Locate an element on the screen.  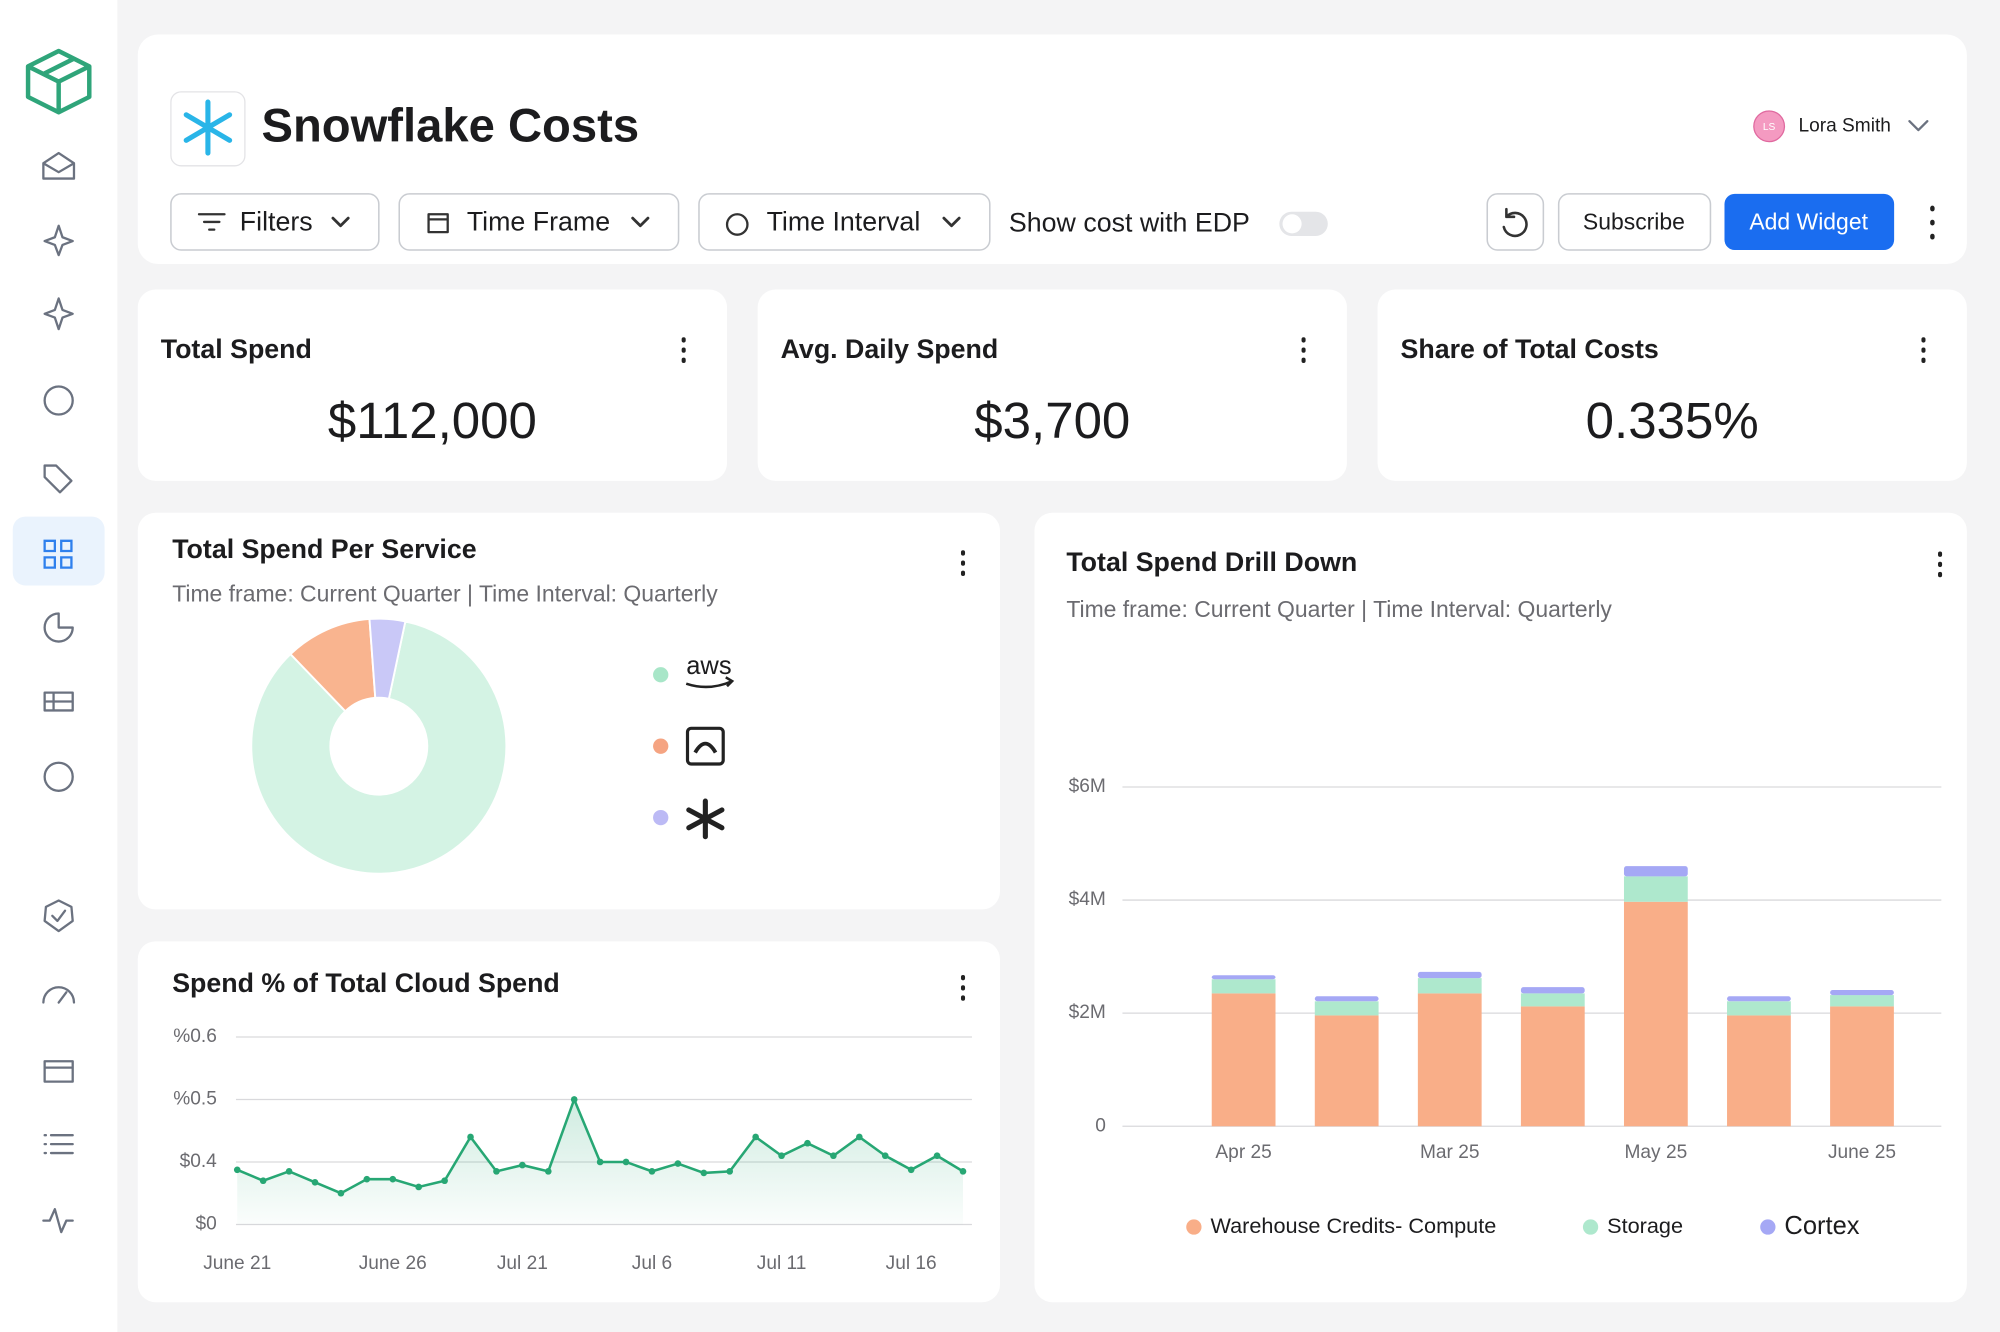
user-menu-chevron is located at coordinates (1918, 126).